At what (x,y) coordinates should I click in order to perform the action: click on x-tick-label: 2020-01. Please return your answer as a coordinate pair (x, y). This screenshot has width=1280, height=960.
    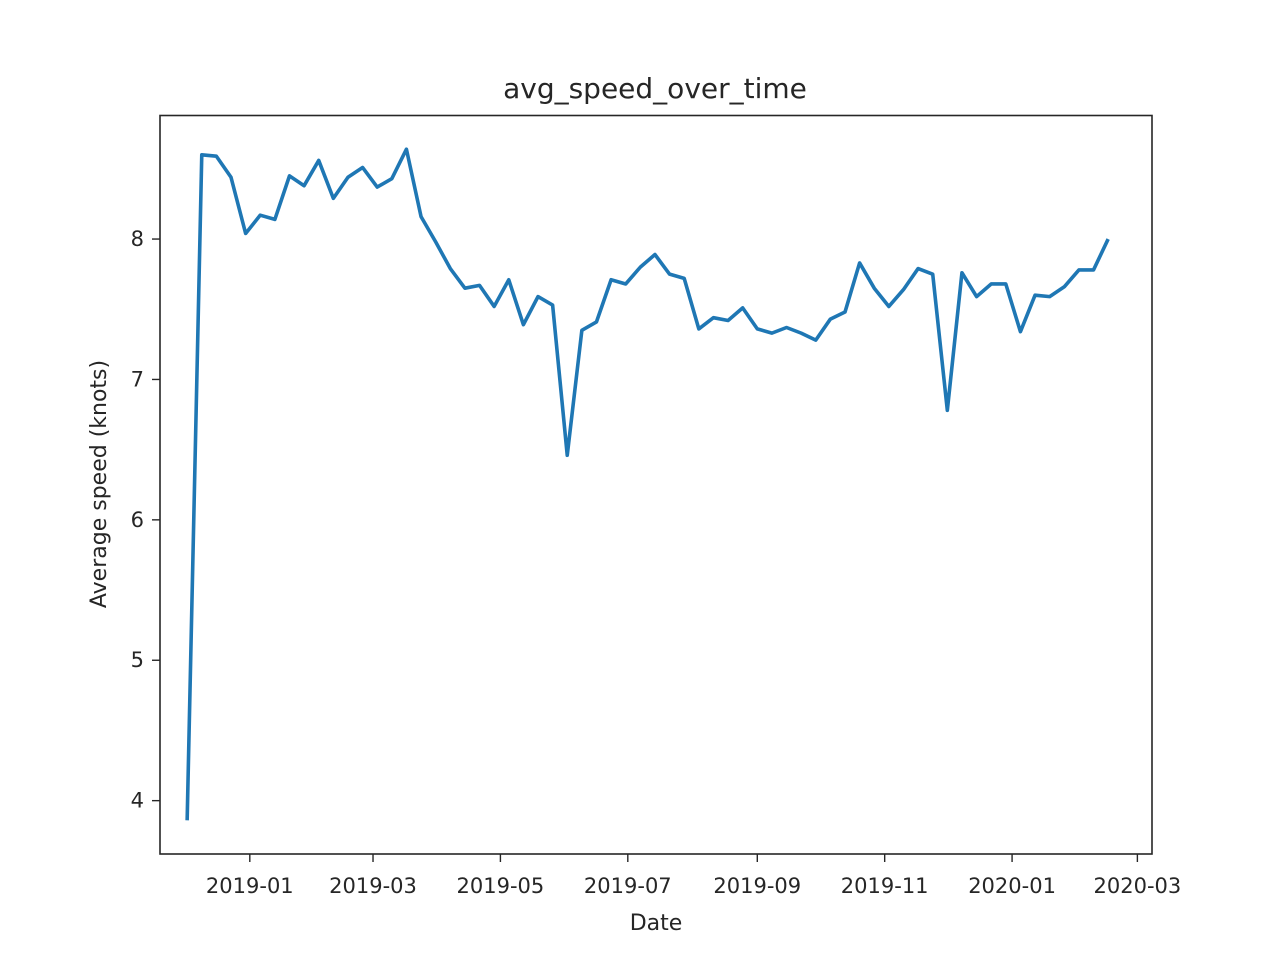
    Looking at the image, I should click on (1012, 886).